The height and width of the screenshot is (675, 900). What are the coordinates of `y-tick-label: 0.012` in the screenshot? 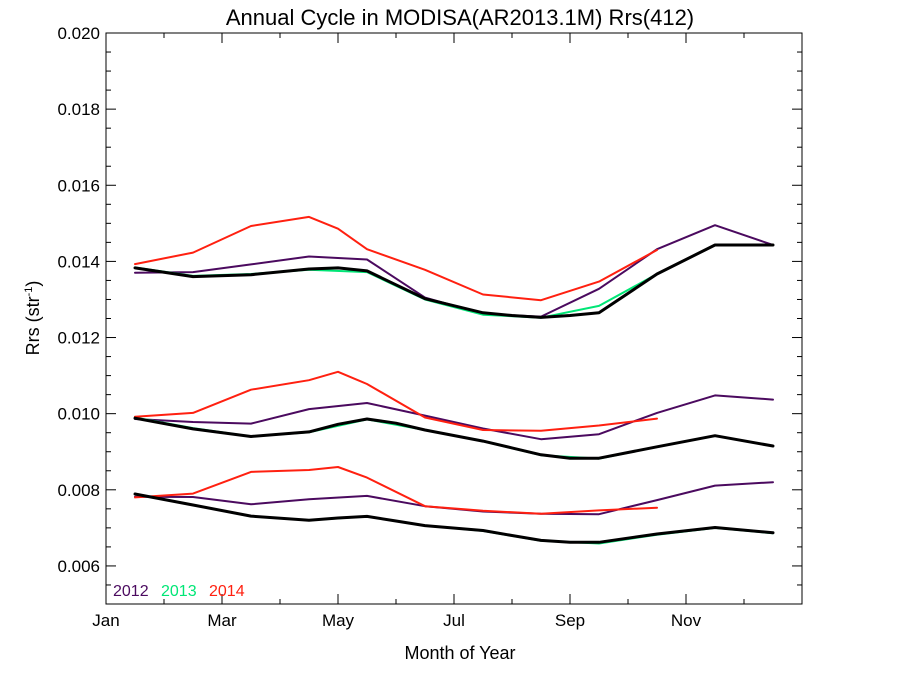 It's located at (78, 338).